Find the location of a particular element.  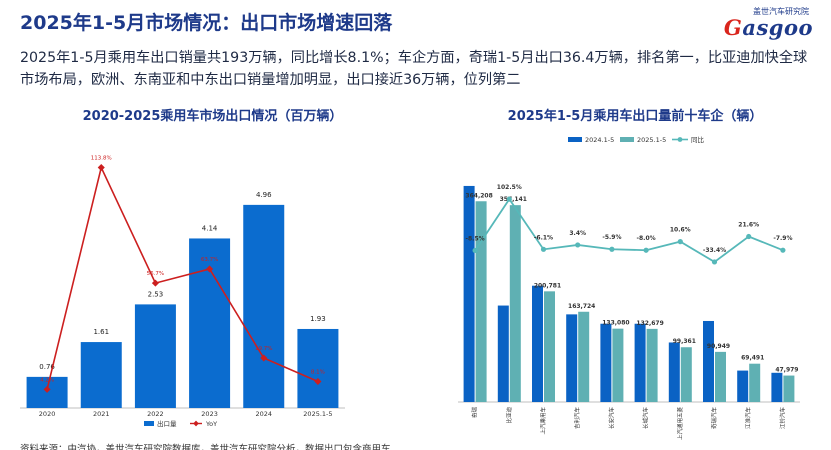

left-x-tick-label: 2025.1-5 is located at coordinates (317, 414).